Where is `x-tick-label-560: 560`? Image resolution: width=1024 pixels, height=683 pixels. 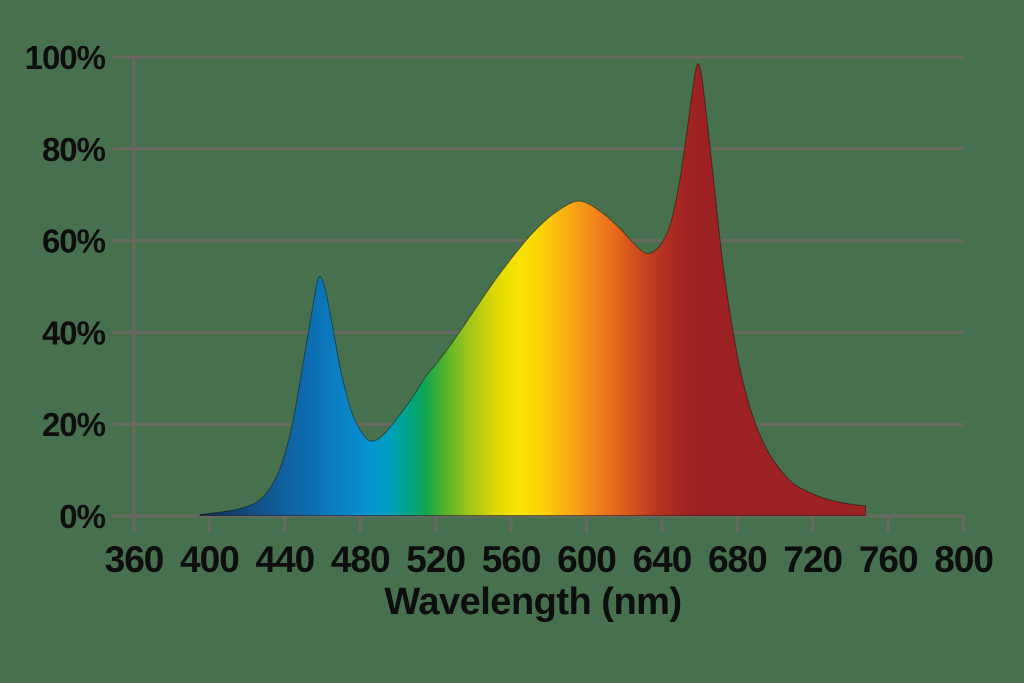
x-tick-label-560: 560 is located at coordinates (511, 559).